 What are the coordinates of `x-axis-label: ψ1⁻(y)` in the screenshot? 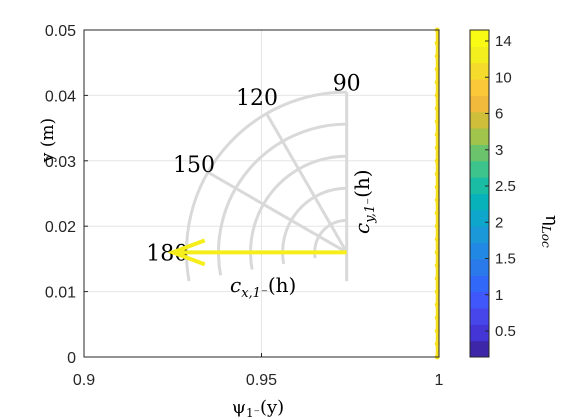 It's located at (258, 408).